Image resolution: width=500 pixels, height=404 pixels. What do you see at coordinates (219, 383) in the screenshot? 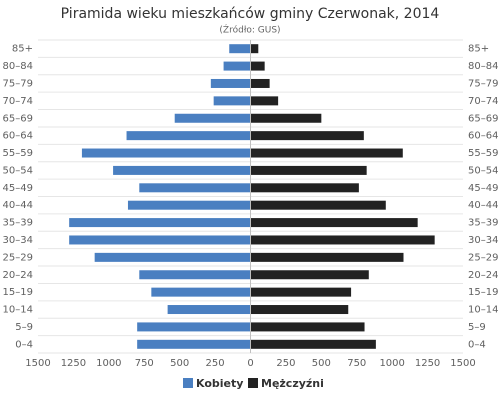
I see `legend-label: Kobiety` at bounding box center [219, 383].